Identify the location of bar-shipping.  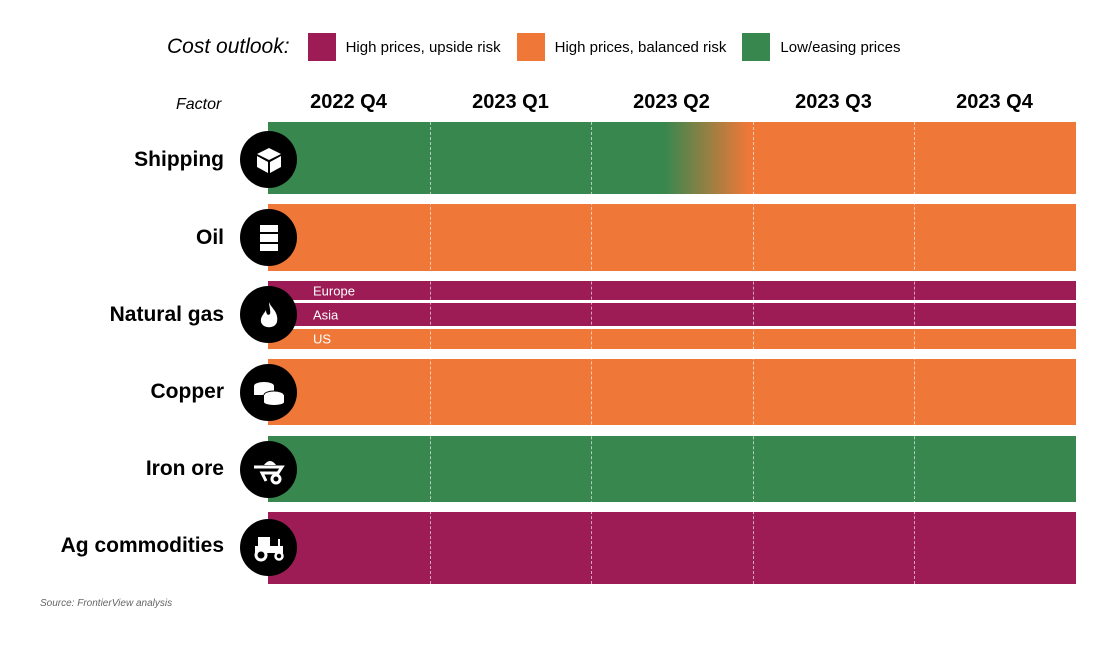
(672, 158).